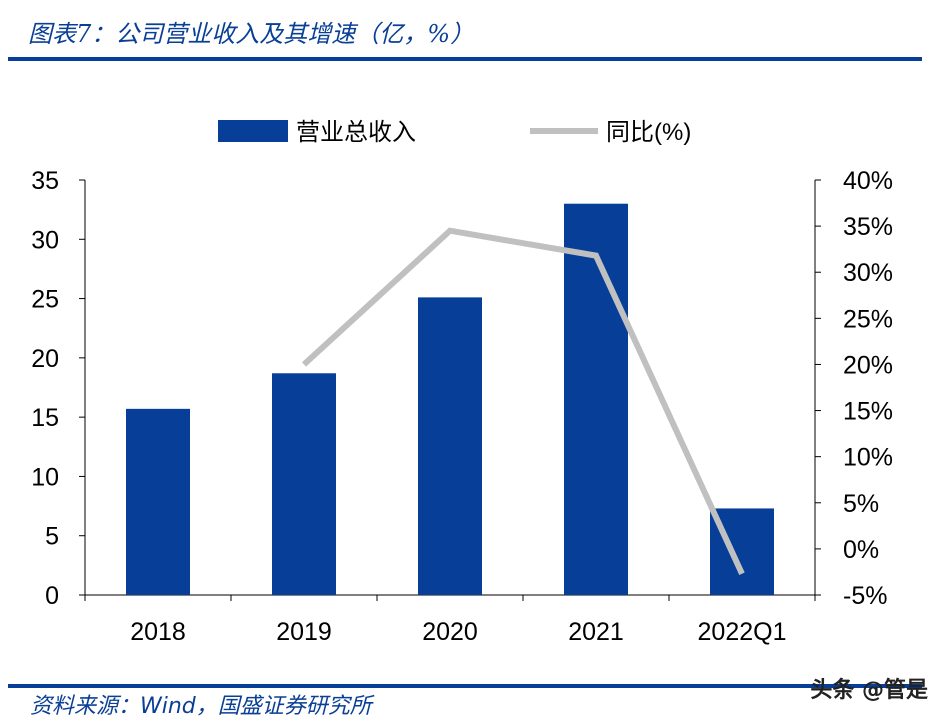  What do you see at coordinates (158, 502) in the screenshot?
I see `bar-2018` at bounding box center [158, 502].